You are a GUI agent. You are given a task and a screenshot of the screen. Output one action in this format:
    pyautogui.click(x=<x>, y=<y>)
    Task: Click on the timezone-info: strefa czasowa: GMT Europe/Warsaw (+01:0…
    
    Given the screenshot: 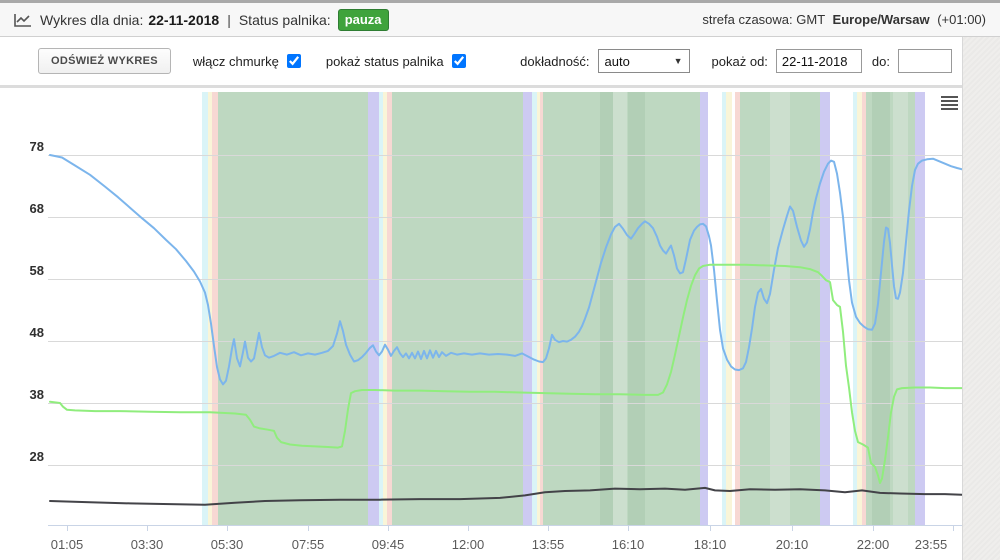 What is the action you would take?
    pyautogui.click(x=844, y=19)
    